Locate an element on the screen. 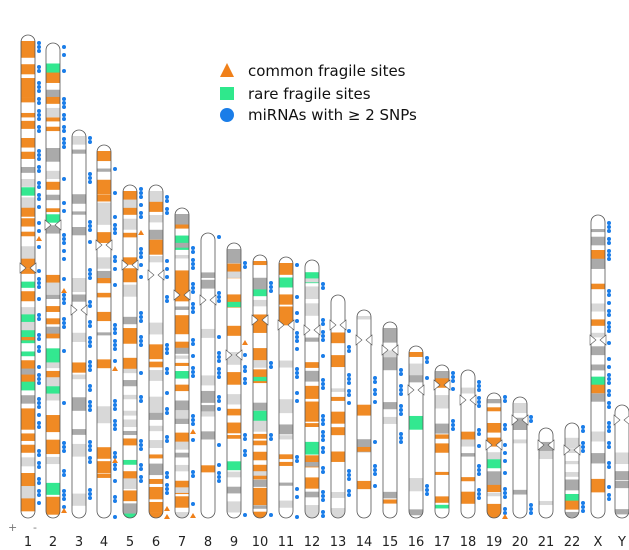 This screenshot has height=550, width=629. strand-mark: - is located at coordinates (35, 527).